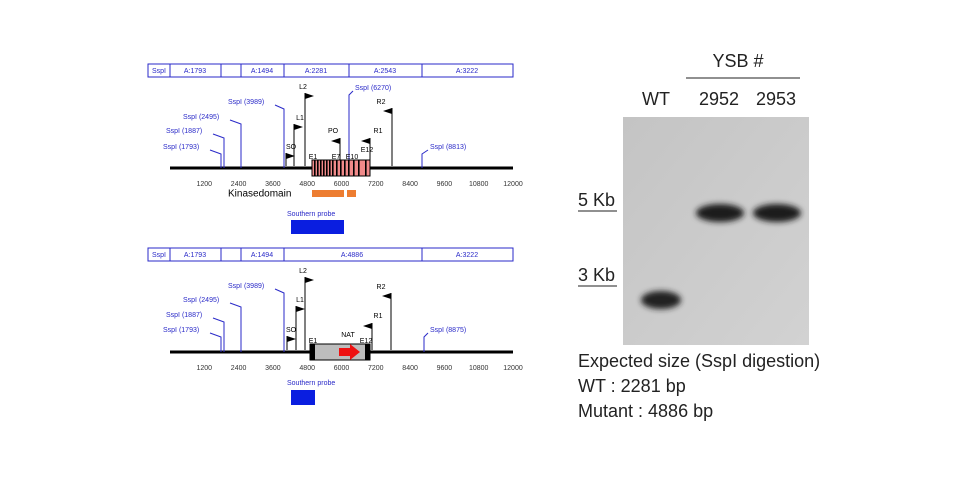 This screenshot has width=960, height=480. Describe the element at coordinates (291, 147) in the screenshot. I see `primer-label: SO` at that location.